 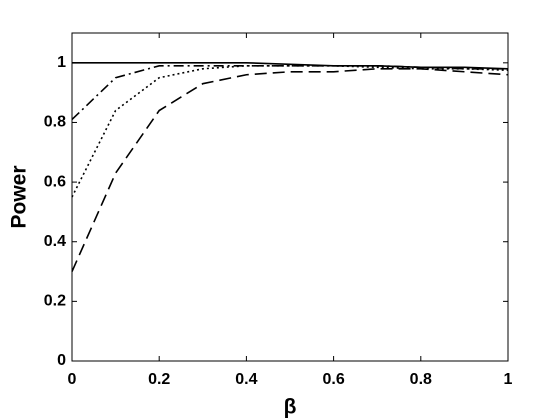 I want to click on x-tick-label: 0, so click(x=72, y=379).